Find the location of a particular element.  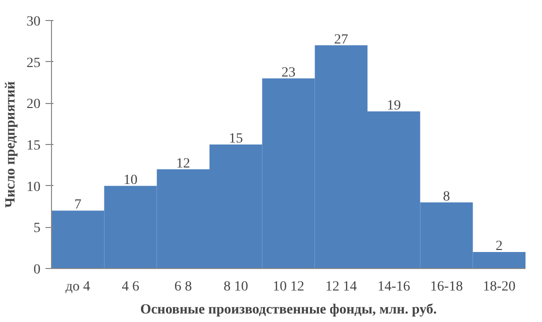

x-tick-label: 16-18 is located at coordinates (446, 287).